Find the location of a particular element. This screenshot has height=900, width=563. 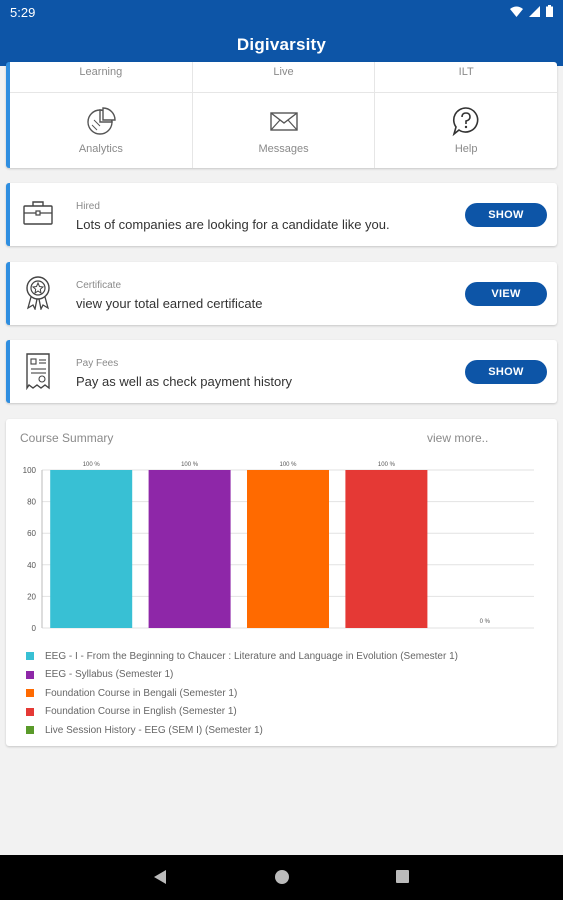

card-label: Certificate is located at coordinates (99, 285).